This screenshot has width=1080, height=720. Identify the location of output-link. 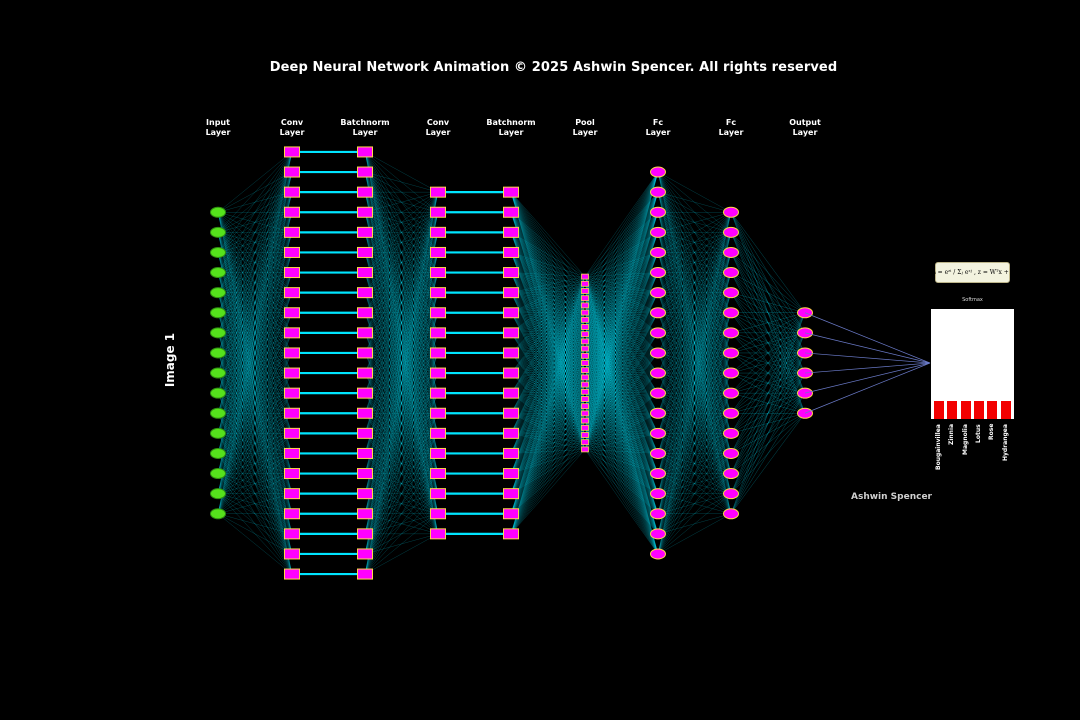
(867, 378).